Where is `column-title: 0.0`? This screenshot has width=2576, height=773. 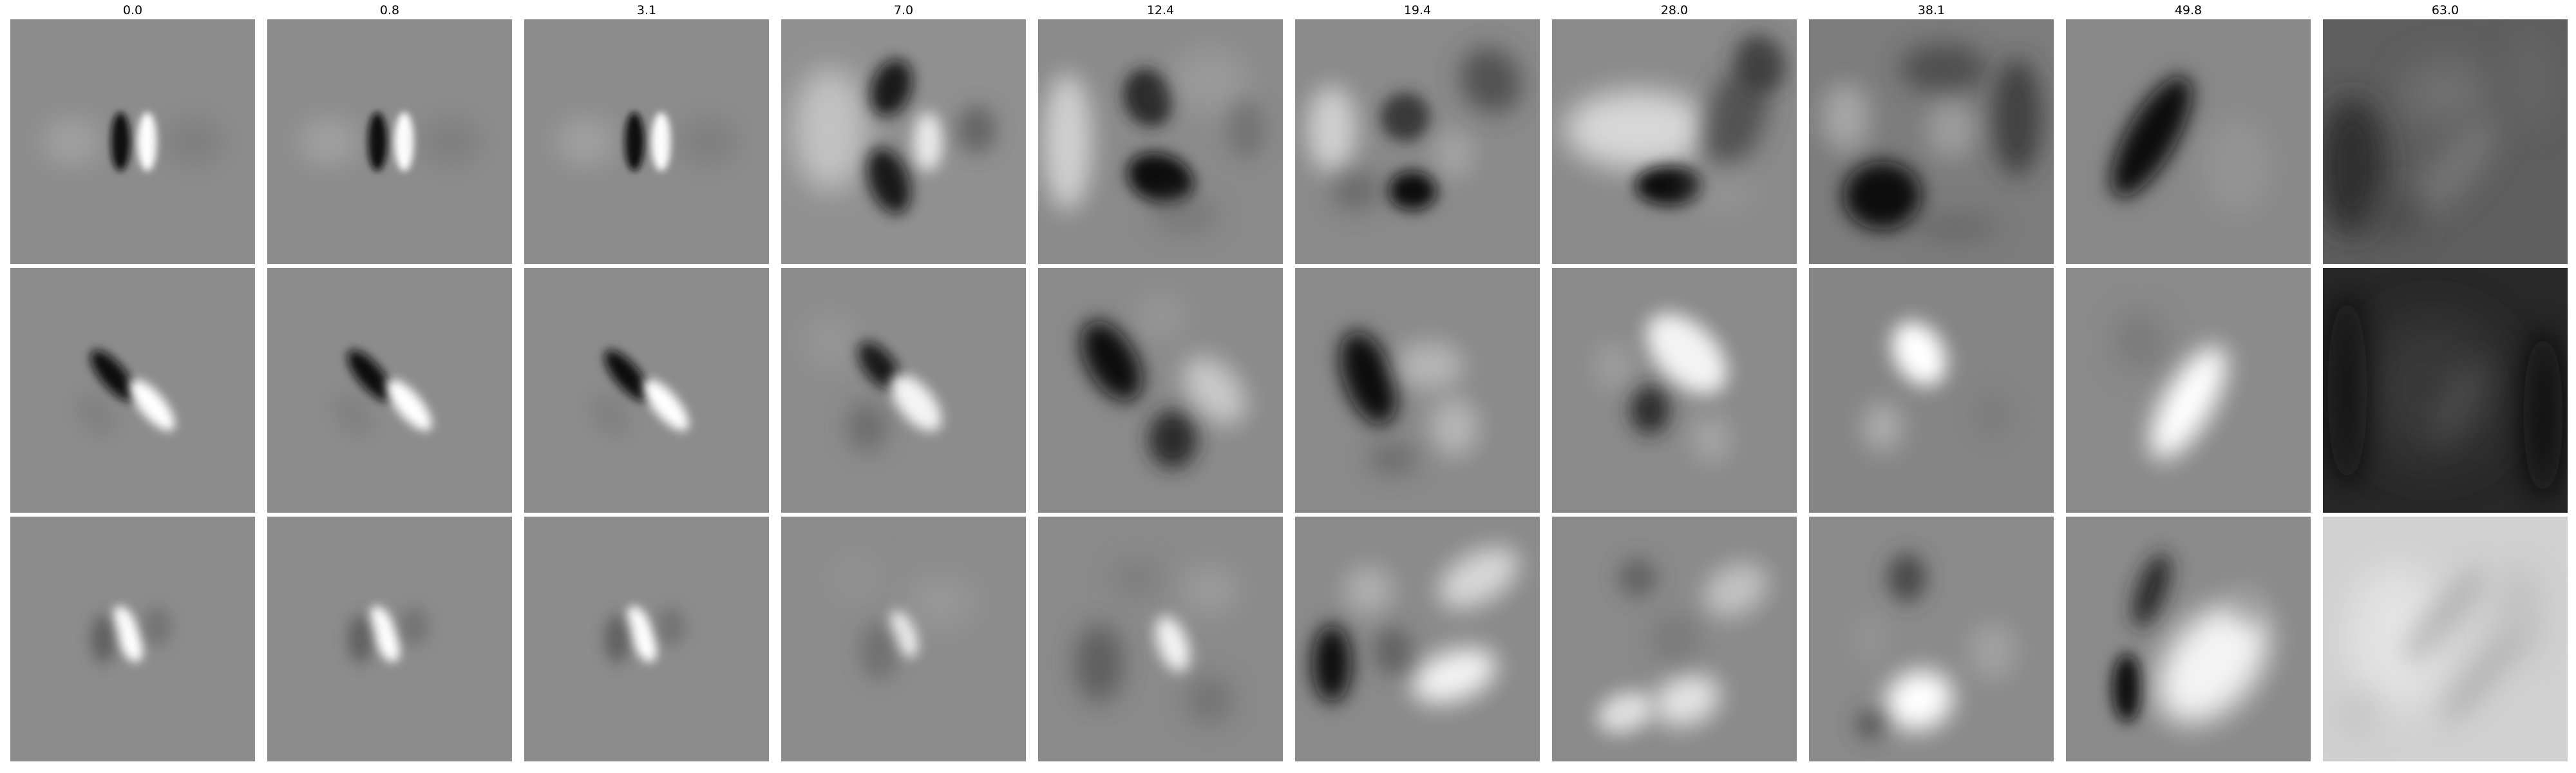 column-title: 0.0 is located at coordinates (132, 10).